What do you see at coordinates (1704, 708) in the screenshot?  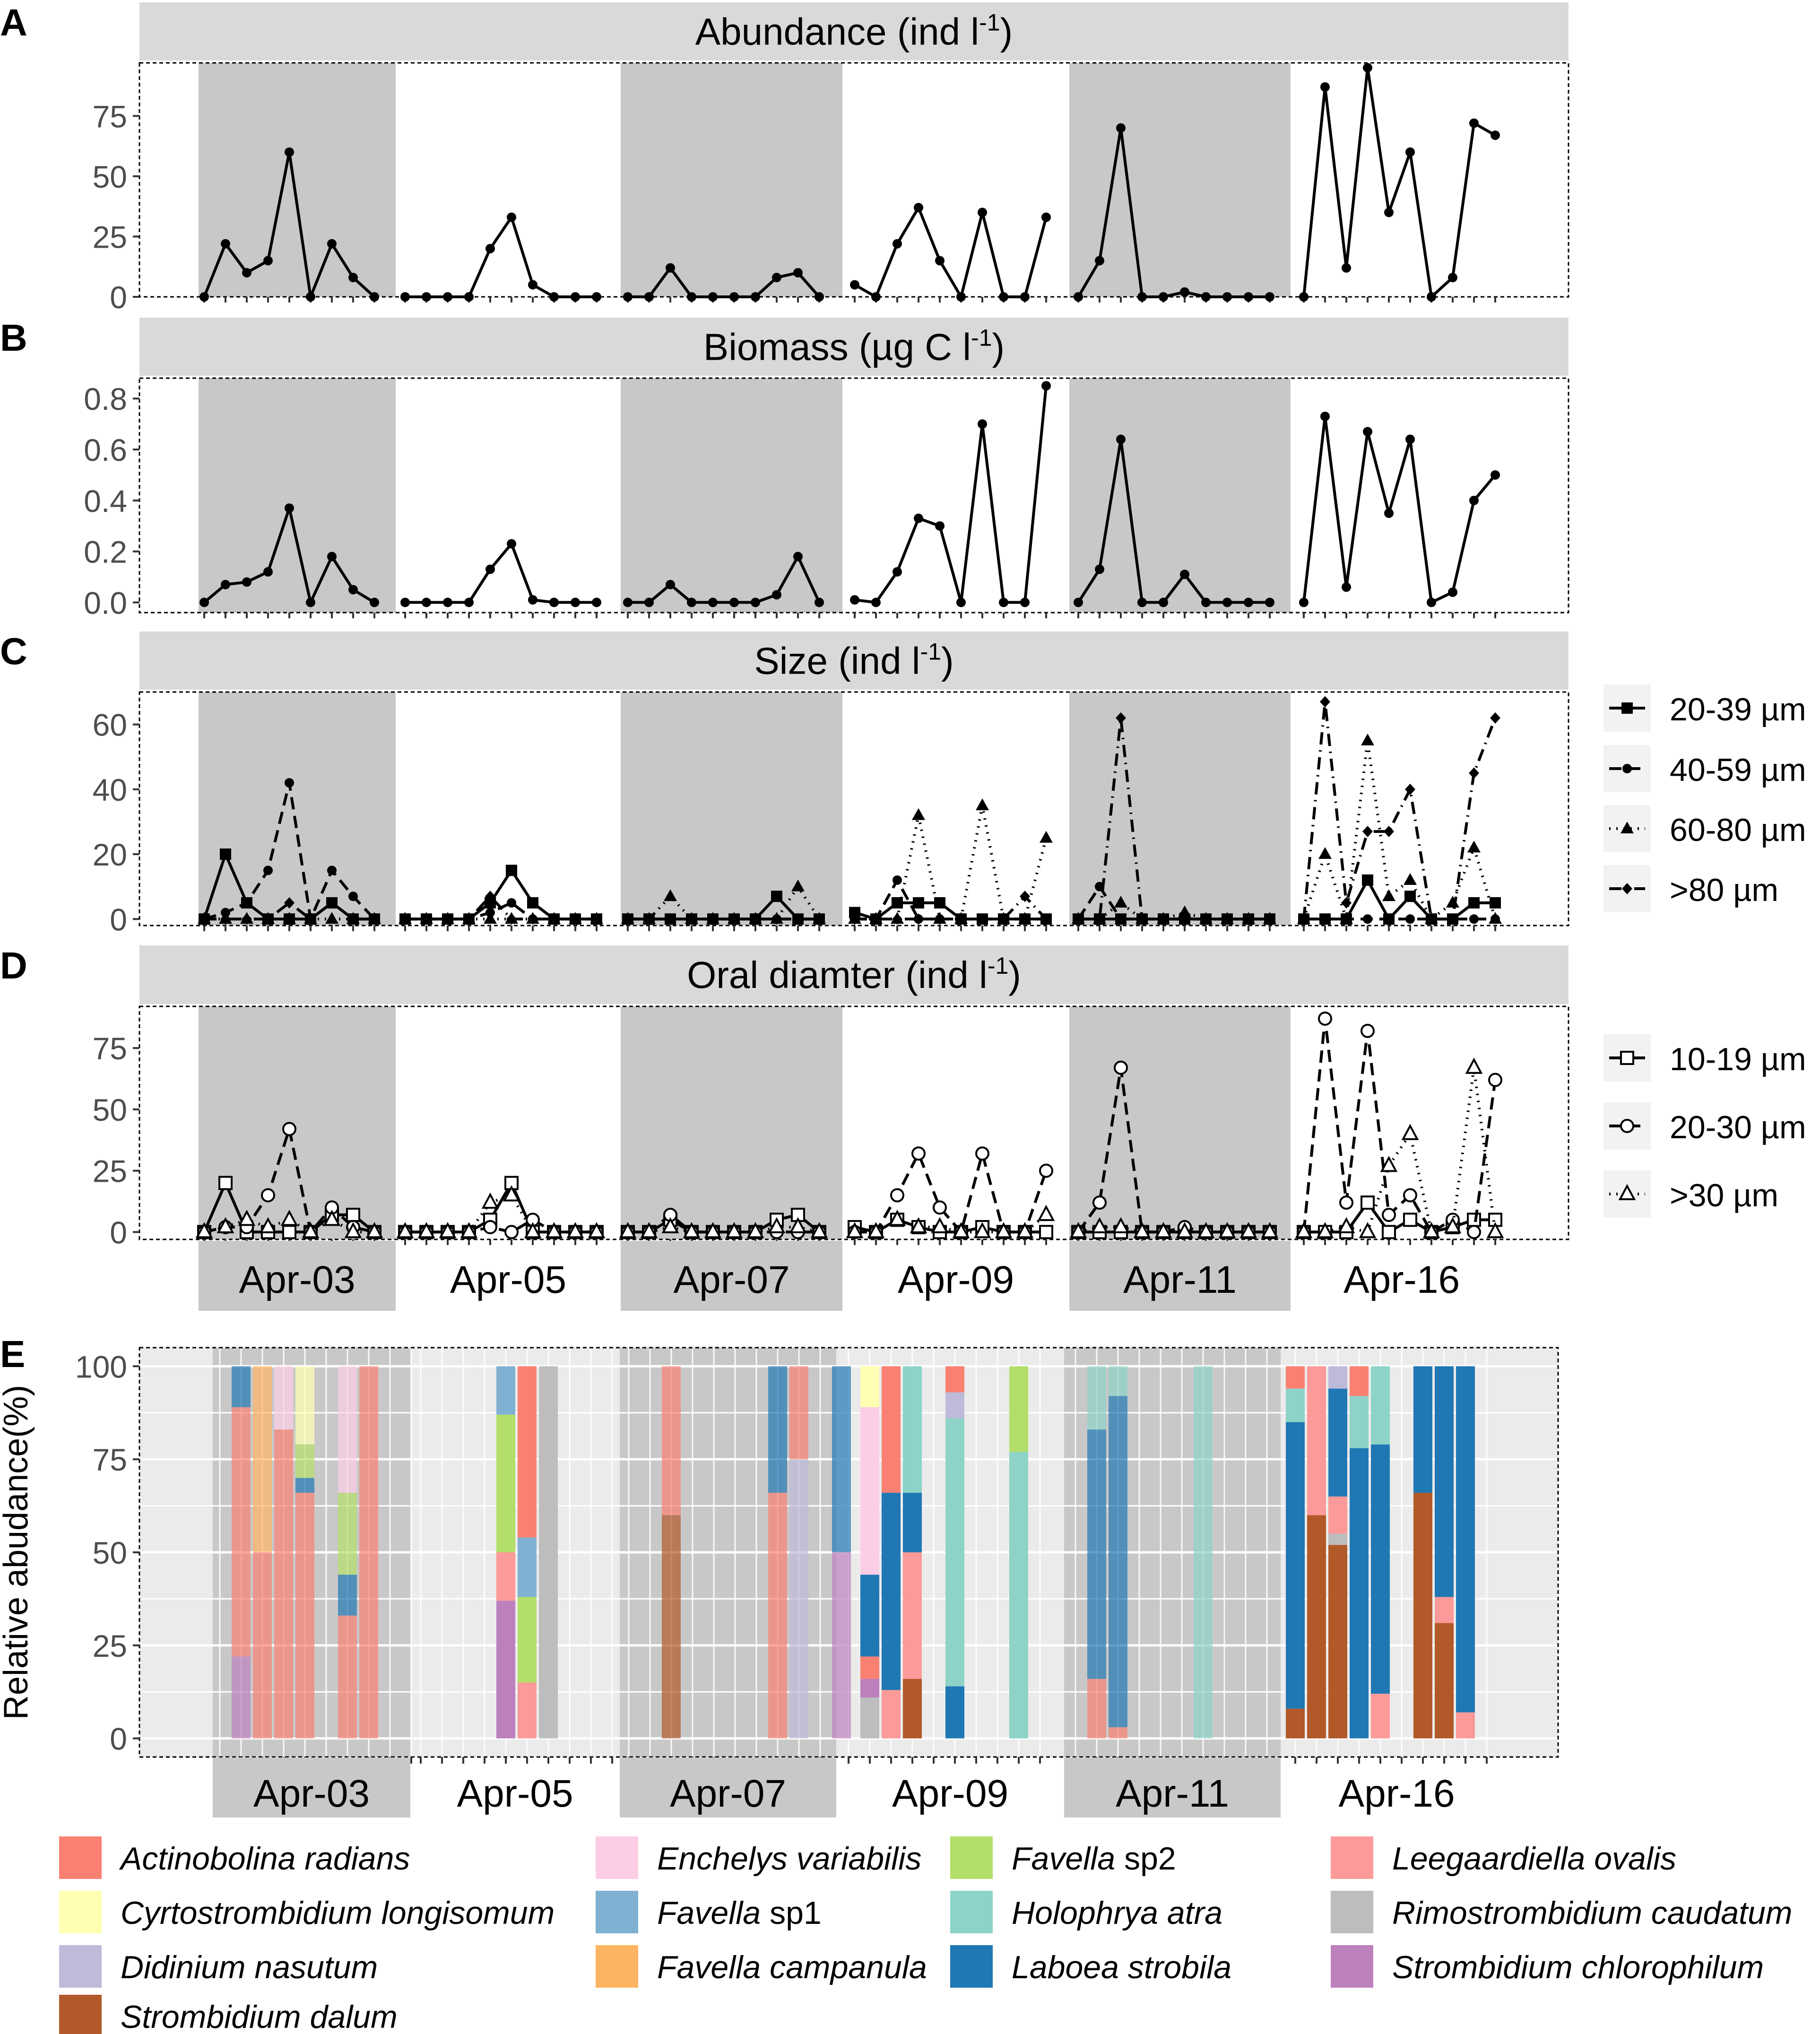 I see `legend-c-item: 20-39 µm` at bounding box center [1704, 708].